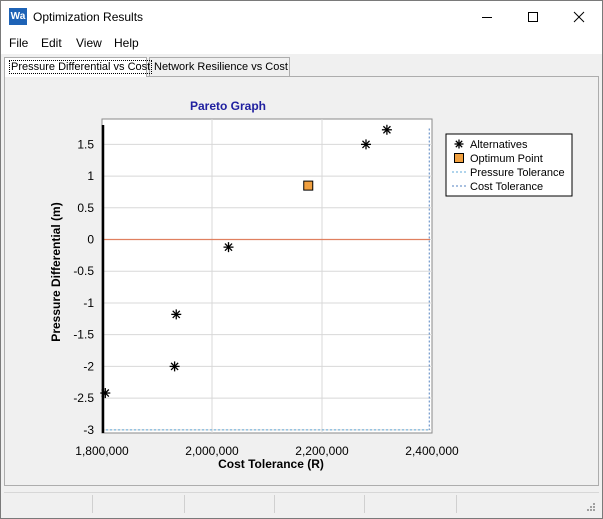 The image size is (603, 519). What do you see at coordinates (90, 240) in the screenshot?
I see `y-tick-label: 0` at bounding box center [90, 240].